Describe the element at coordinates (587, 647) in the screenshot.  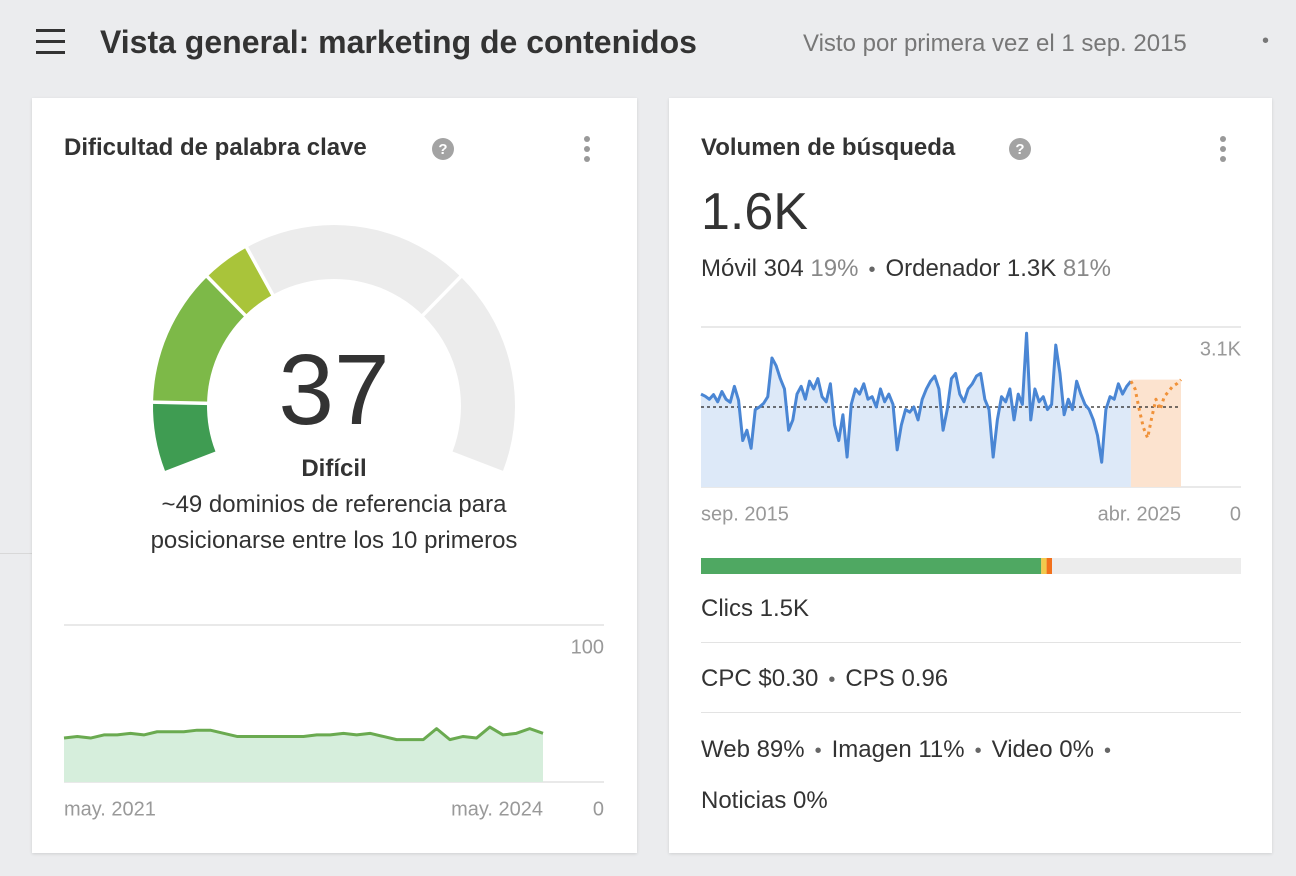
I see `y-tick-label: 100` at that location.